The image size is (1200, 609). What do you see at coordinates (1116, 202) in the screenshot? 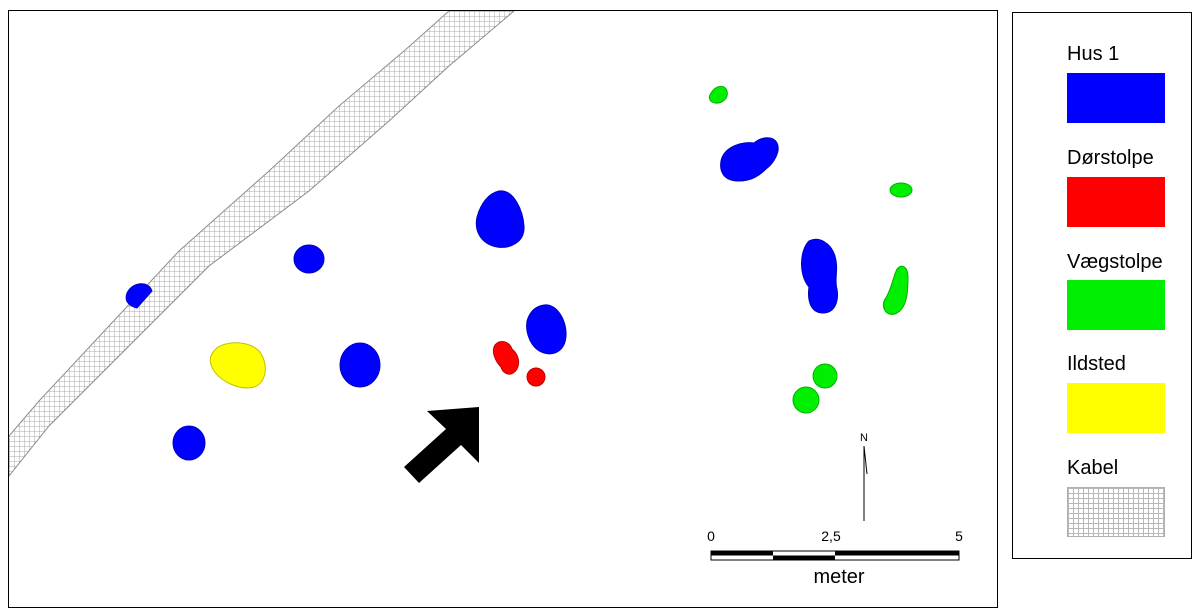
I see `legend-swatch-dorstolpe` at bounding box center [1116, 202].